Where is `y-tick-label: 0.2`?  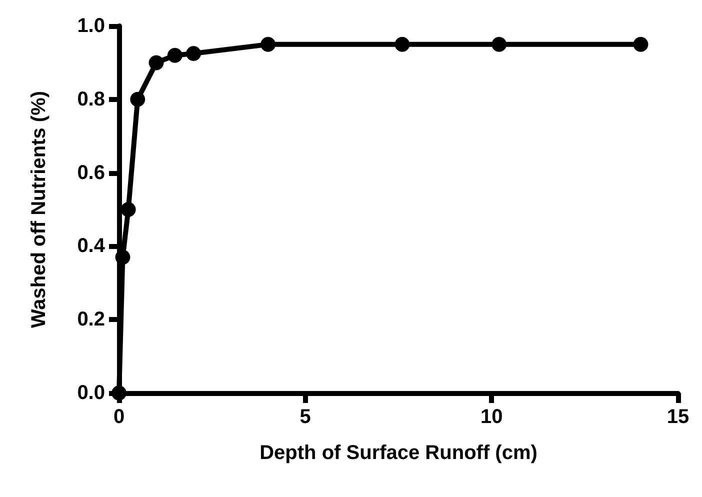 y-tick-label: 0.2 is located at coordinates (91, 319).